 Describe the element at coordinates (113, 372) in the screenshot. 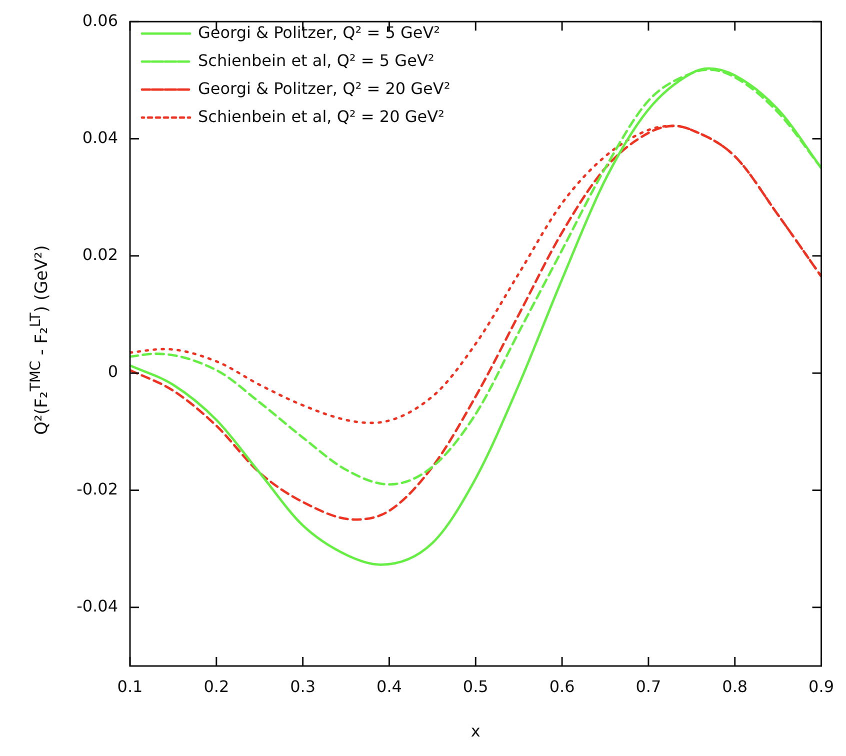

I see `y-tick-label: 0` at that location.